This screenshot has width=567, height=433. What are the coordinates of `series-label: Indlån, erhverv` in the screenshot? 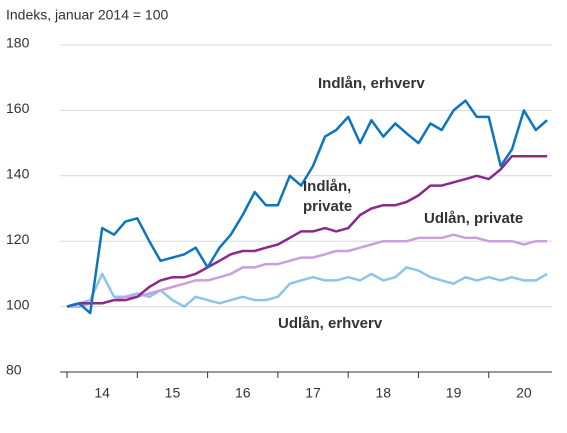 It's located at (371, 83).